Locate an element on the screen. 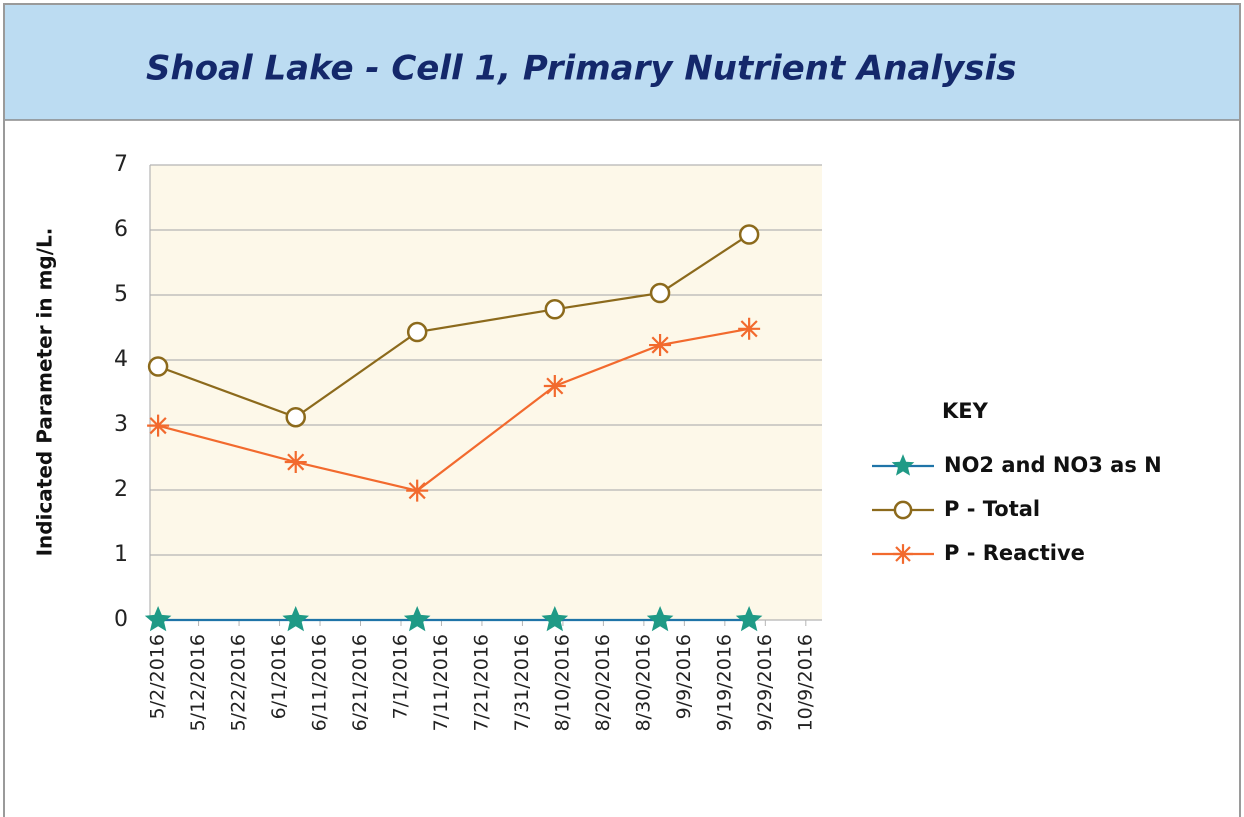 Image resolution: width=1244 pixels, height=817 pixels. x-tick-label: 6/11/2016 is located at coordinates (320, 682).